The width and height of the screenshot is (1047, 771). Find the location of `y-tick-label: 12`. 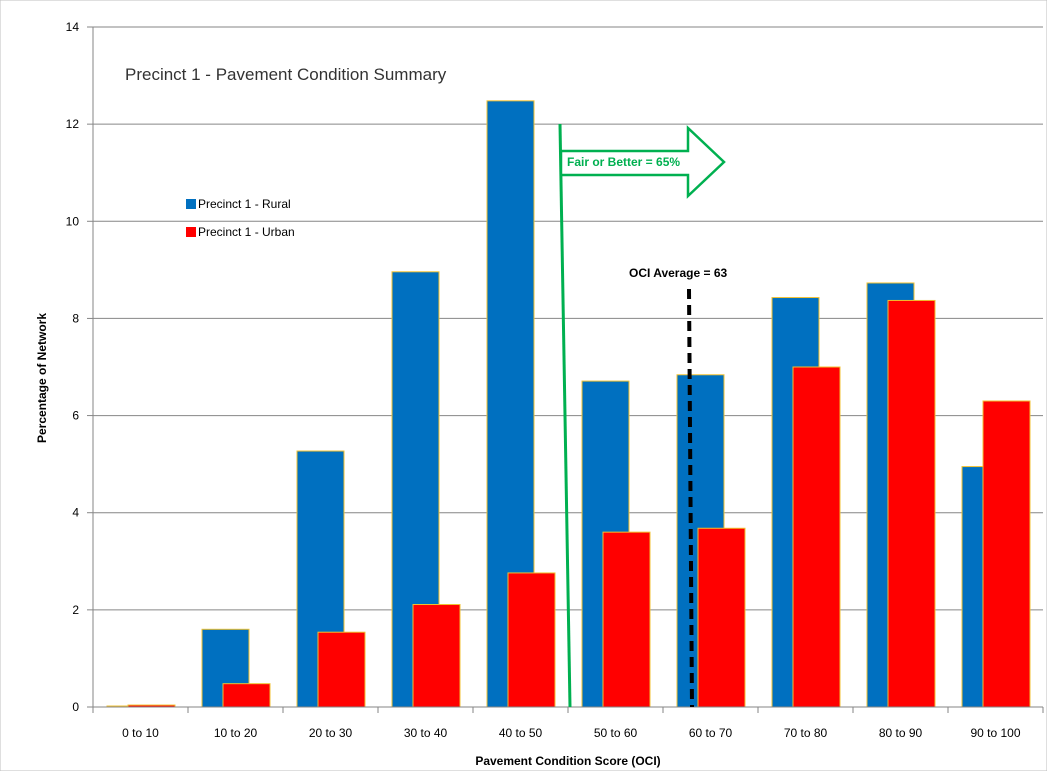

y-tick-label: 12 is located at coordinates (73, 124).